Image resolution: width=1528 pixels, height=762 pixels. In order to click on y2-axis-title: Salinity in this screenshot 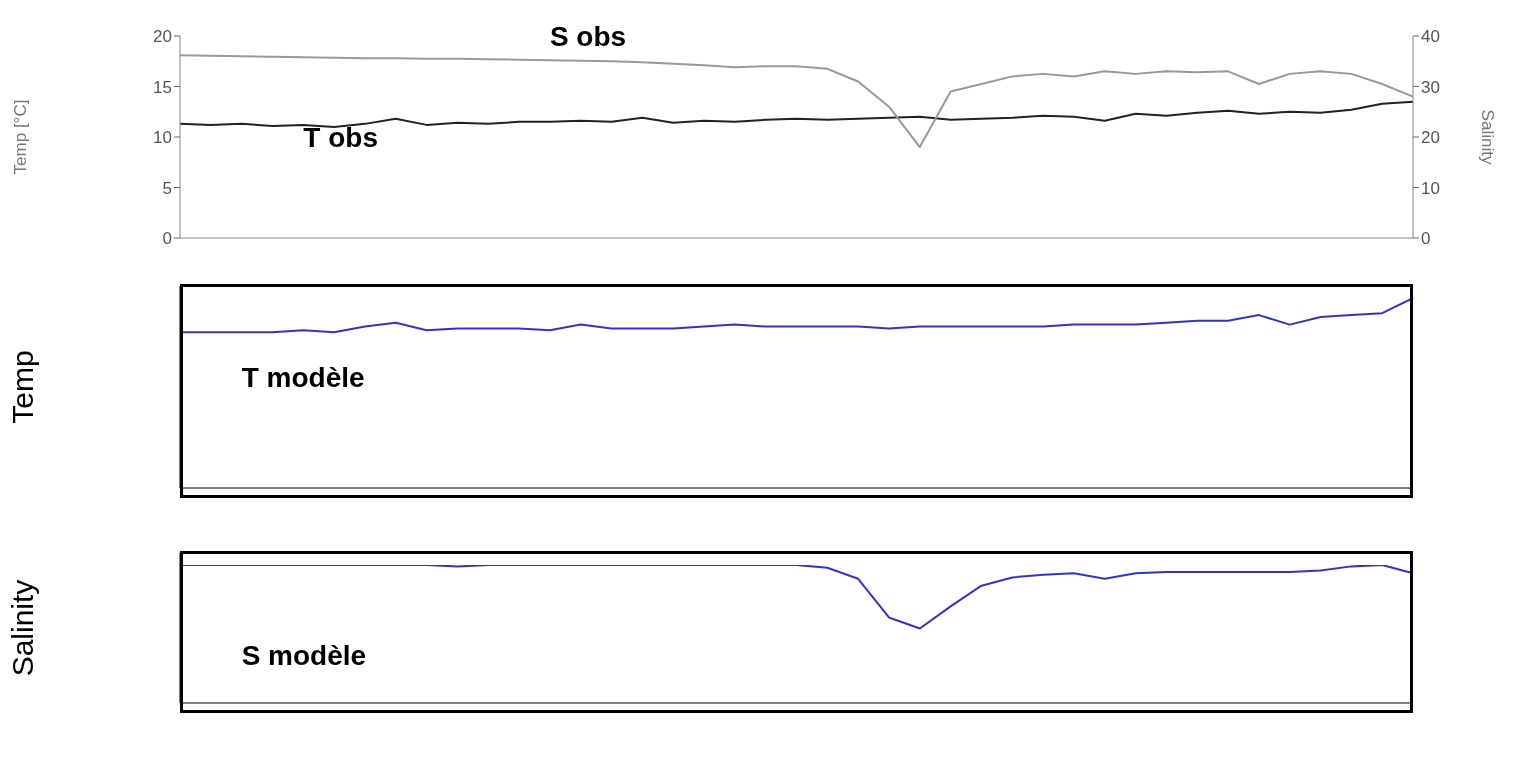, I will do `click(1487, 137)`.